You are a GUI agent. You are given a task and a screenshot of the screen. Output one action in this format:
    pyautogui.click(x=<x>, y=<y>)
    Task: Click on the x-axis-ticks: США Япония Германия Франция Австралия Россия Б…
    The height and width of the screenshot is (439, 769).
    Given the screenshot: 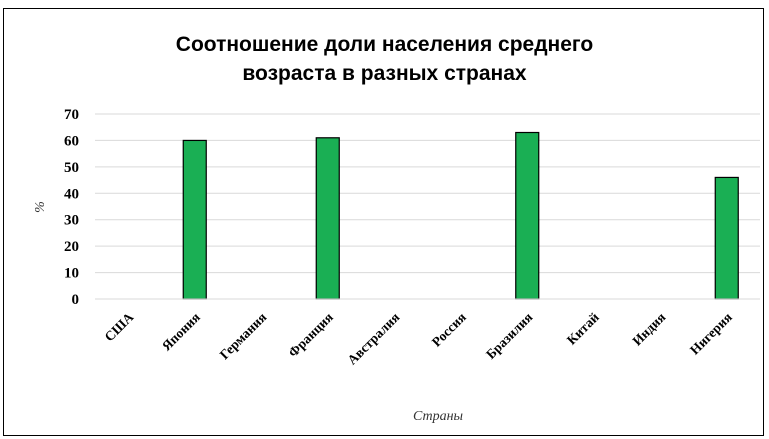 What is the action you would take?
    pyautogui.click(x=417, y=338)
    